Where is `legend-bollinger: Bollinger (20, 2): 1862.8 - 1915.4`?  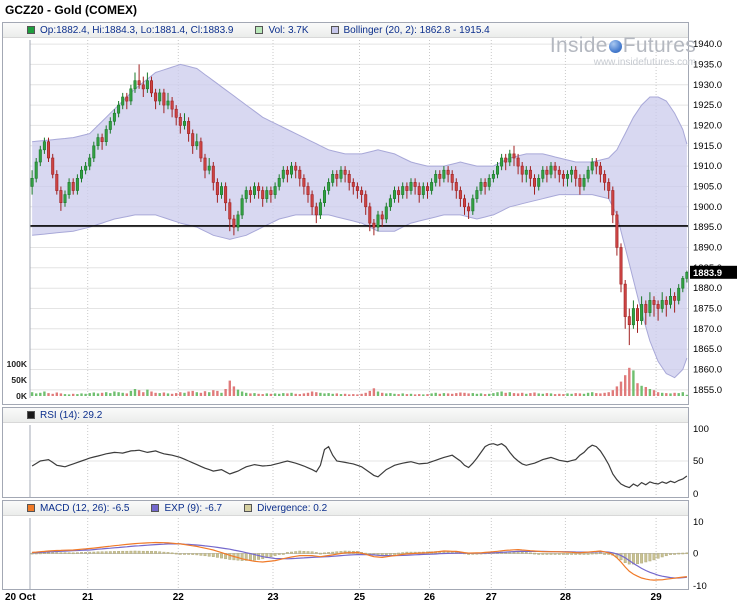 legend-bollinger: Bollinger (20, 2): 1862.8 - 1915.4 is located at coordinates (410, 30).